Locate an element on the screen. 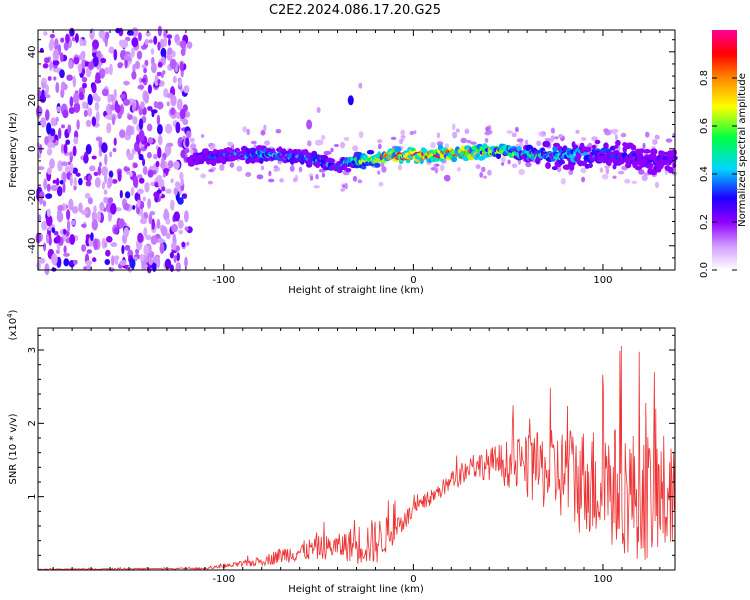 The height and width of the screenshot is (600, 750). heatmap-ytick-label: -20 is located at coordinates (32, 197).